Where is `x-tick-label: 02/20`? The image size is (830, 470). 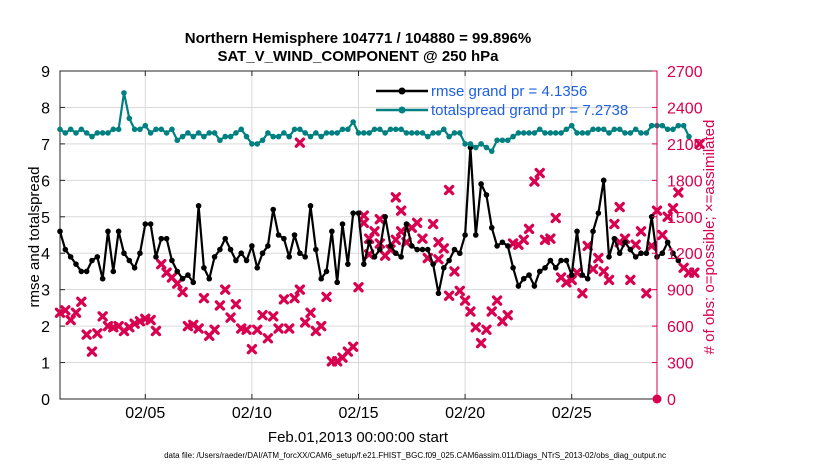
x-tick-label: 02/20 is located at coordinates (465, 413).